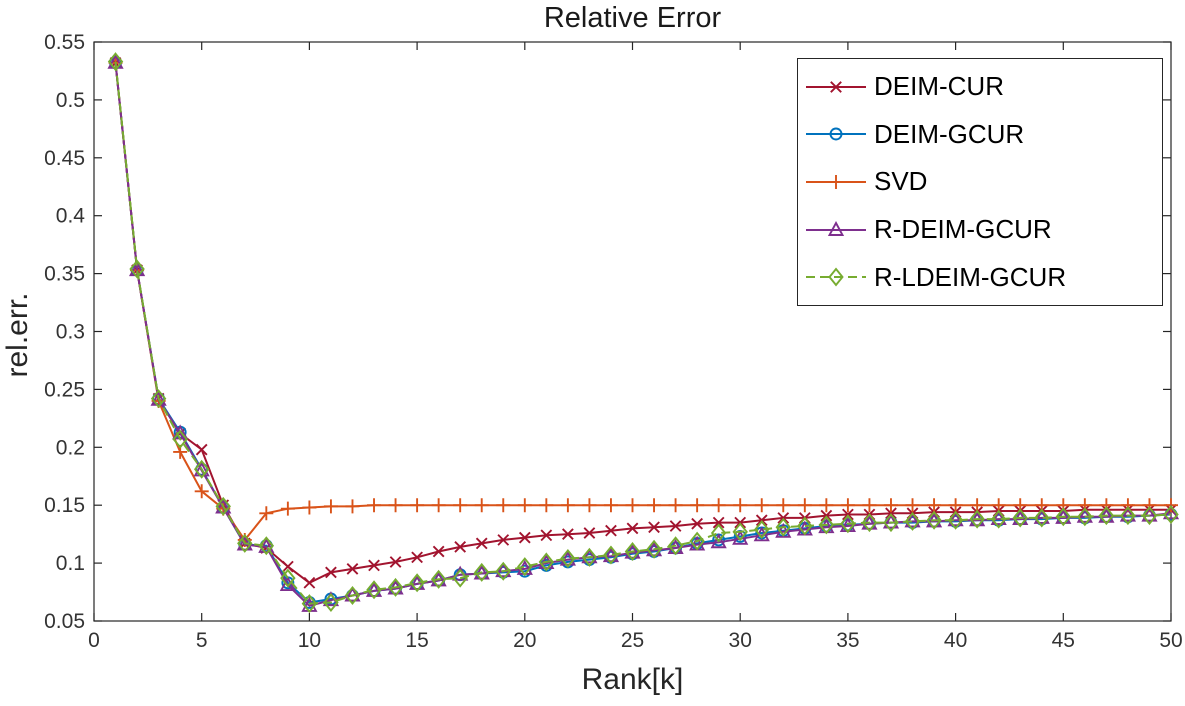 Image resolution: width=1185 pixels, height=706 pixels. Describe the element at coordinates (524, 640) in the screenshot. I see `svg-text: 20` at that location.